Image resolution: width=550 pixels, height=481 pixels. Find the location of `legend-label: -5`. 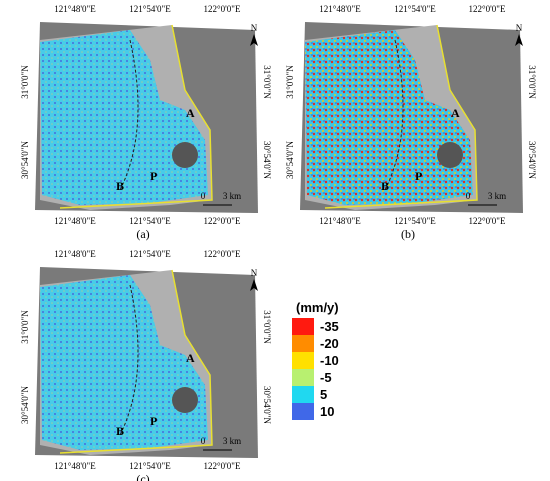

legend-label: -5 is located at coordinates (326, 377).